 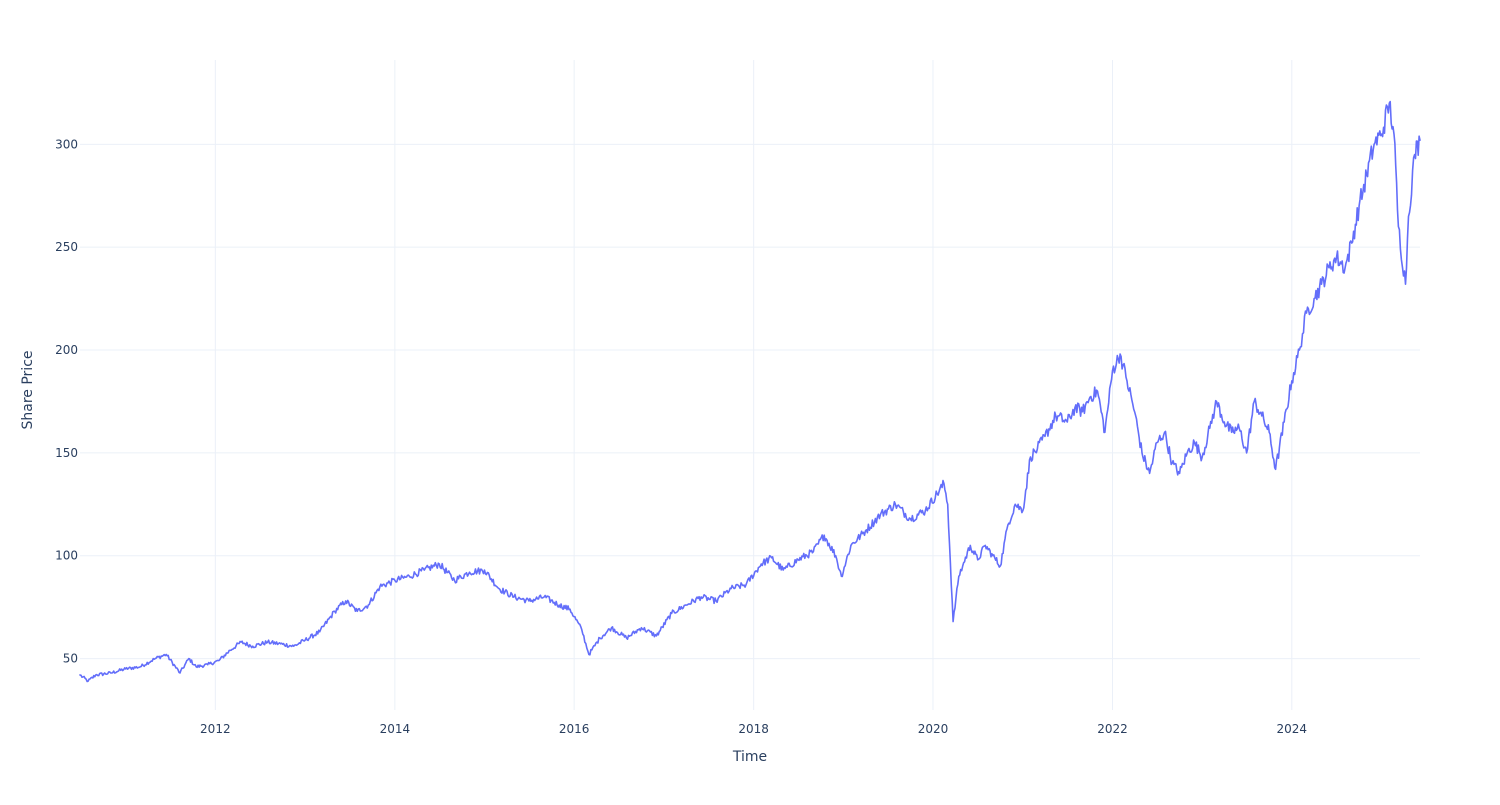 What do you see at coordinates (933, 729) in the screenshot?
I see `x-tick-label: 2020` at bounding box center [933, 729].